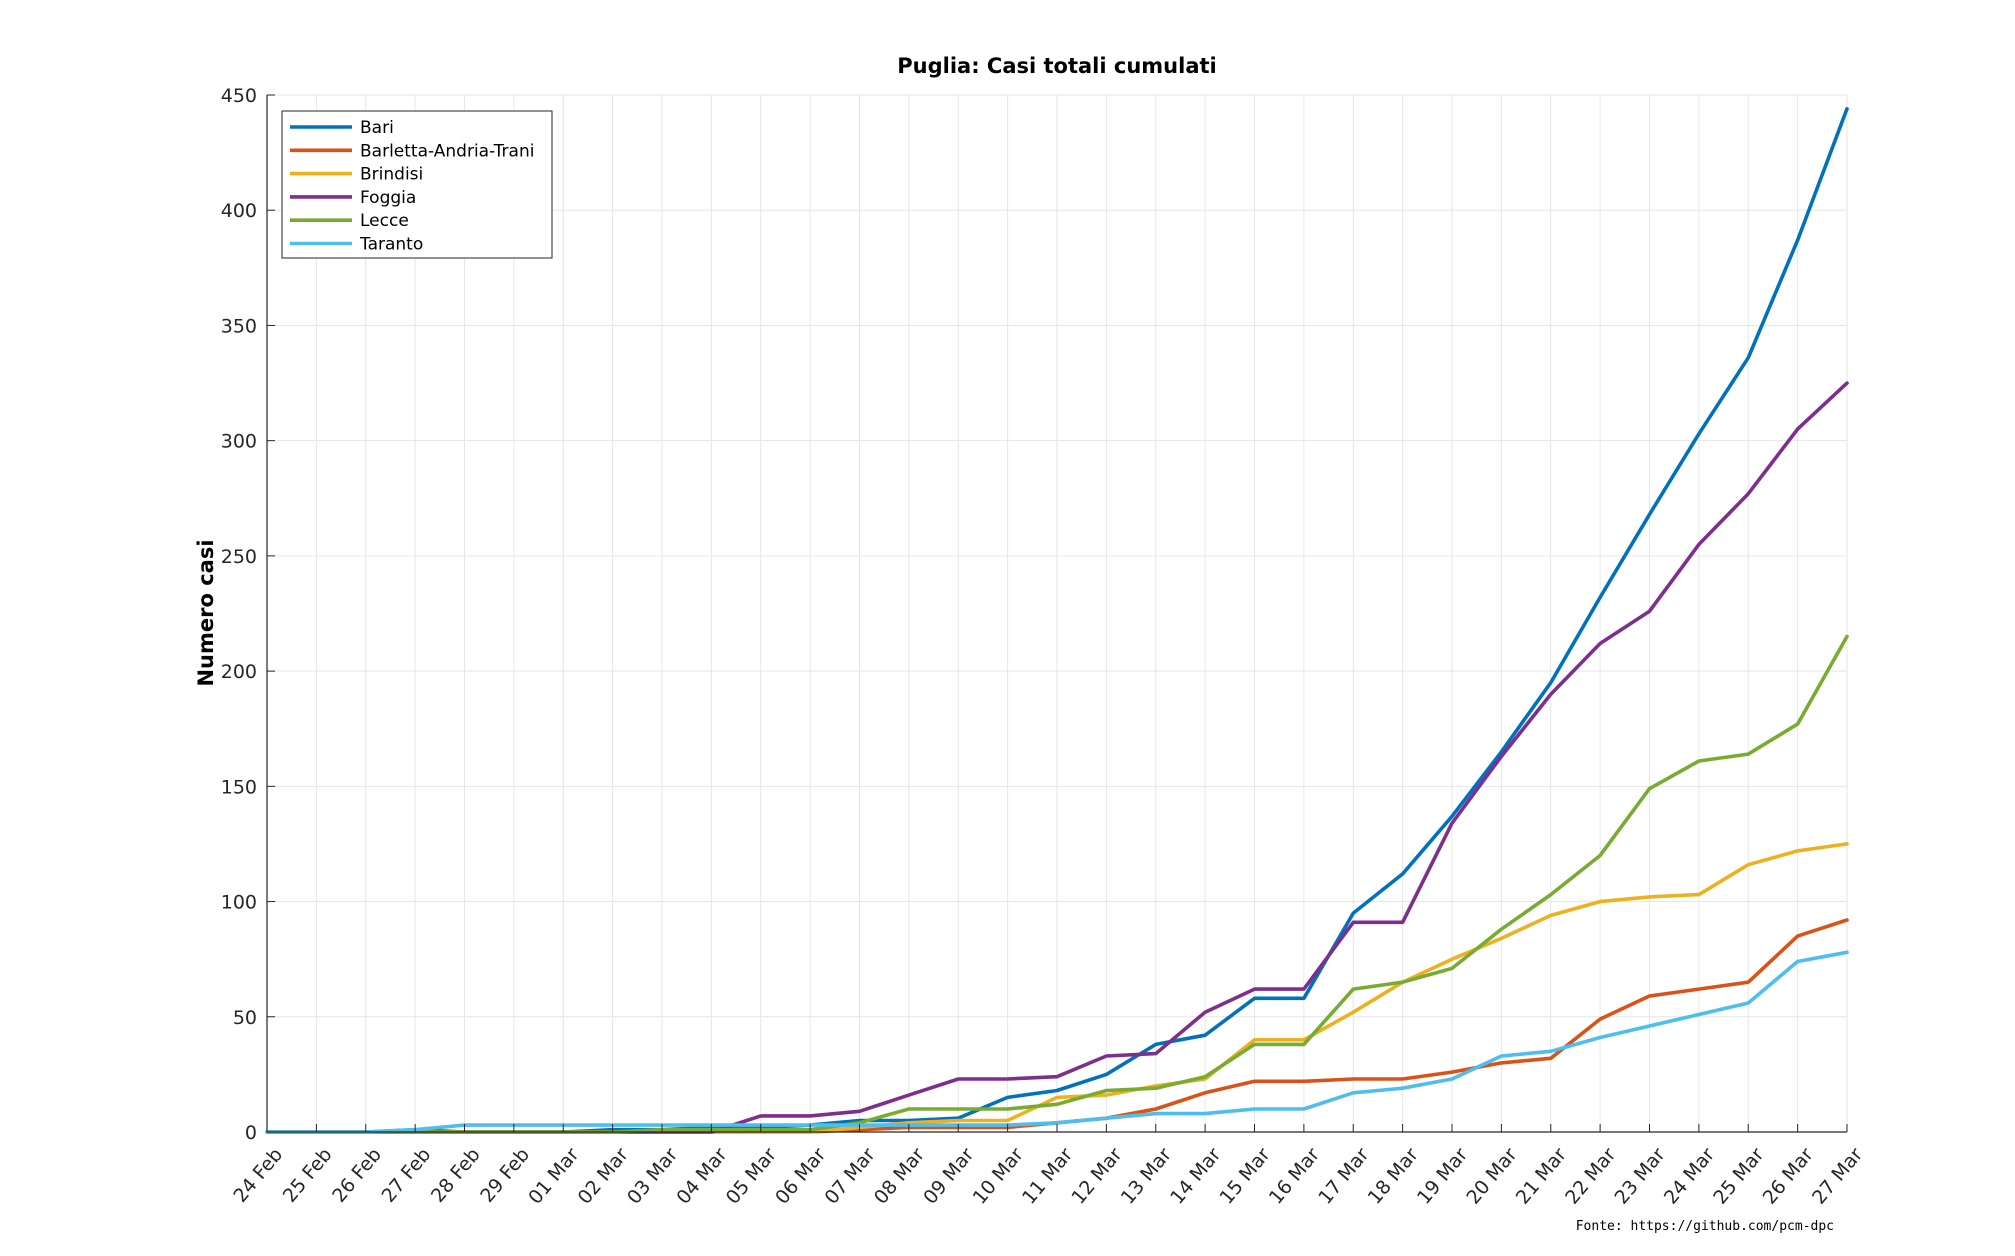  I want to click on legend-label-bari: Bari, so click(377, 128).